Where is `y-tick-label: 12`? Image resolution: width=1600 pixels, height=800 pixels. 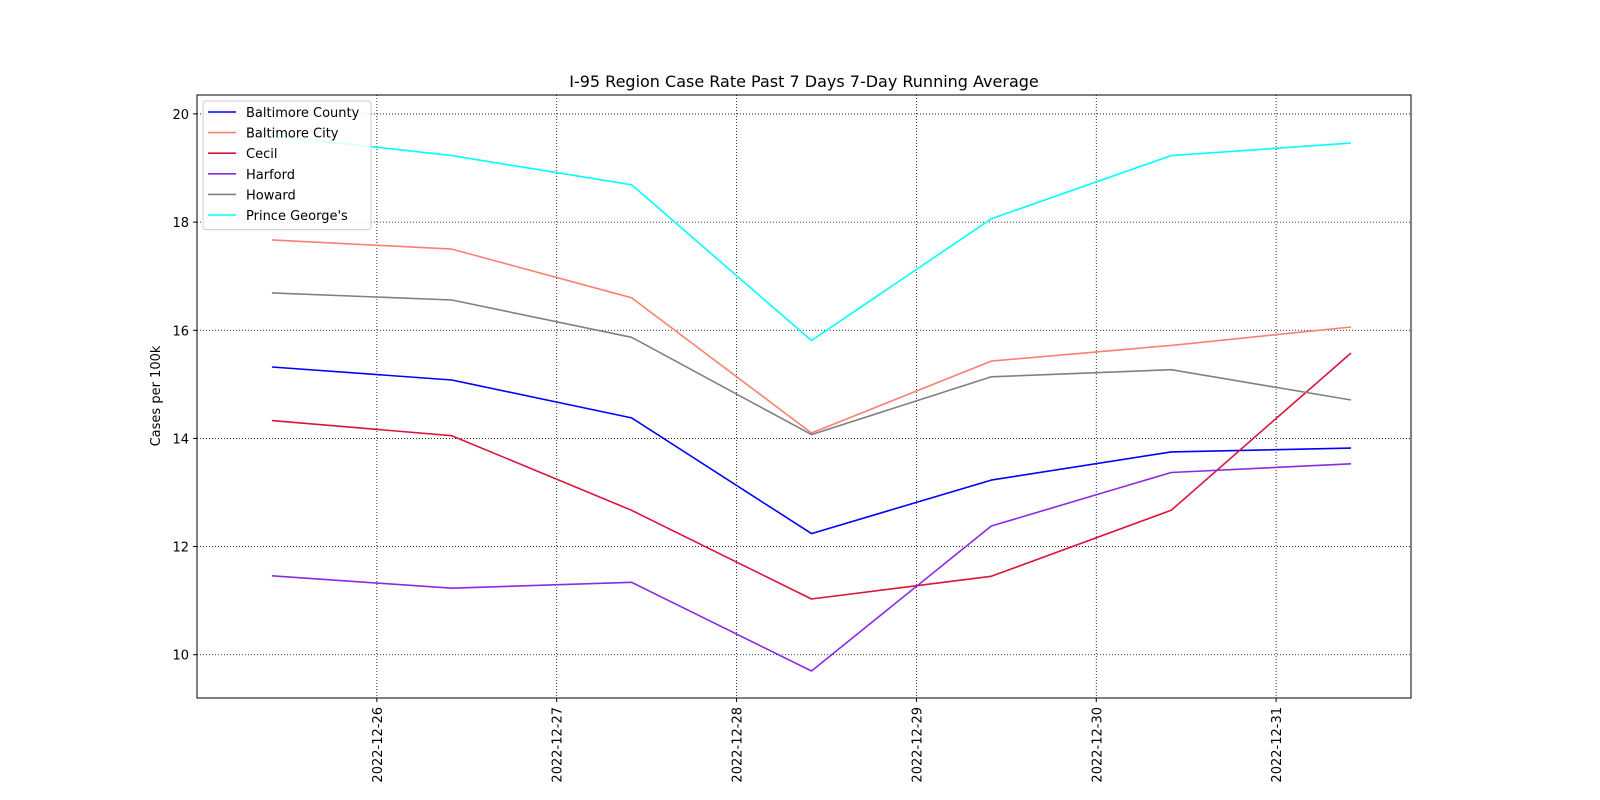 y-tick-label: 12 is located at coordinates (180, 548).